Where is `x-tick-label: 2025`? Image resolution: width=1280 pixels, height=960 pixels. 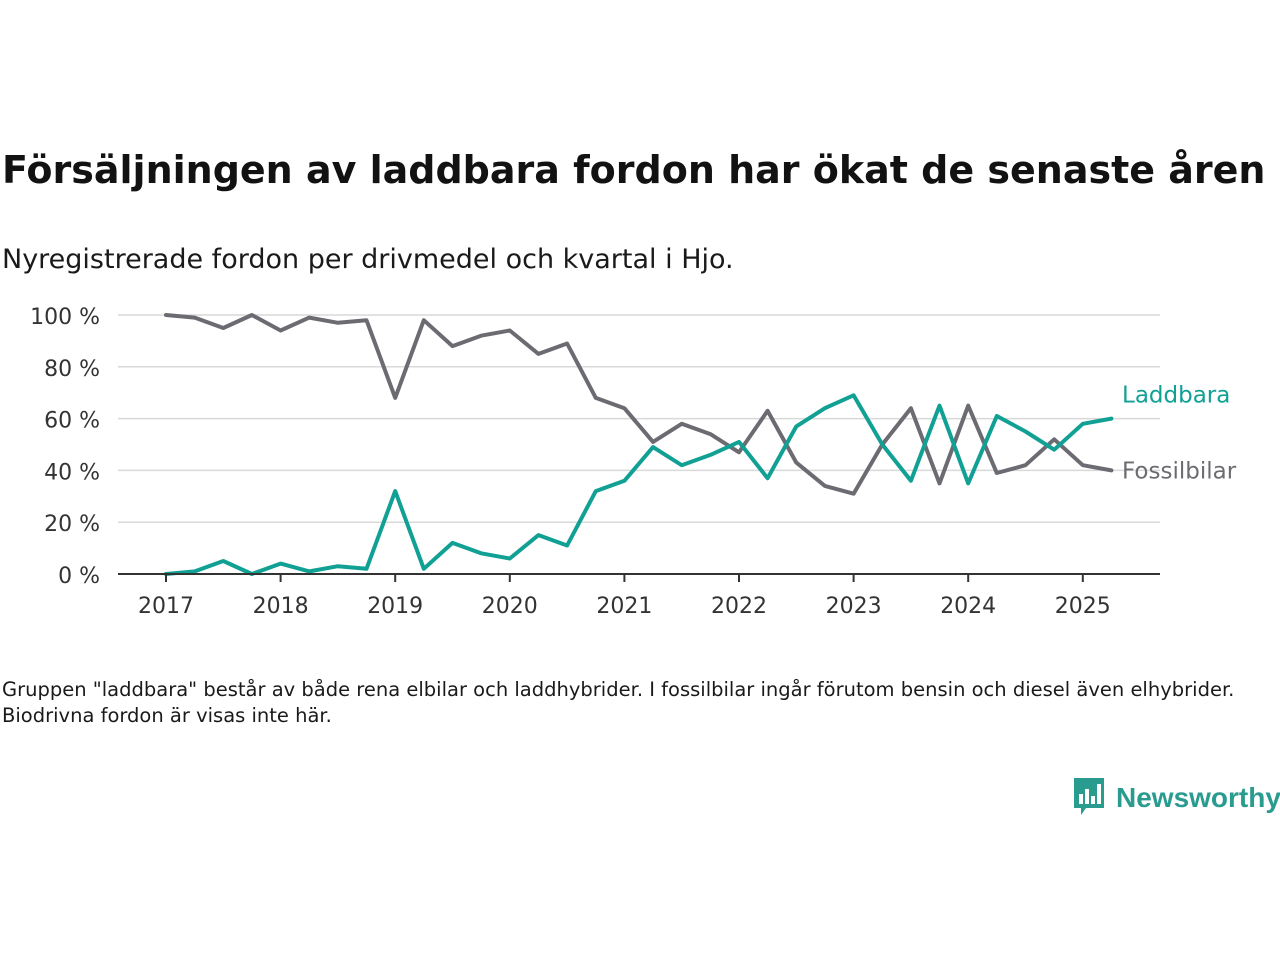
x-tick-label: 2025 is located at coordinates (1083, 606).